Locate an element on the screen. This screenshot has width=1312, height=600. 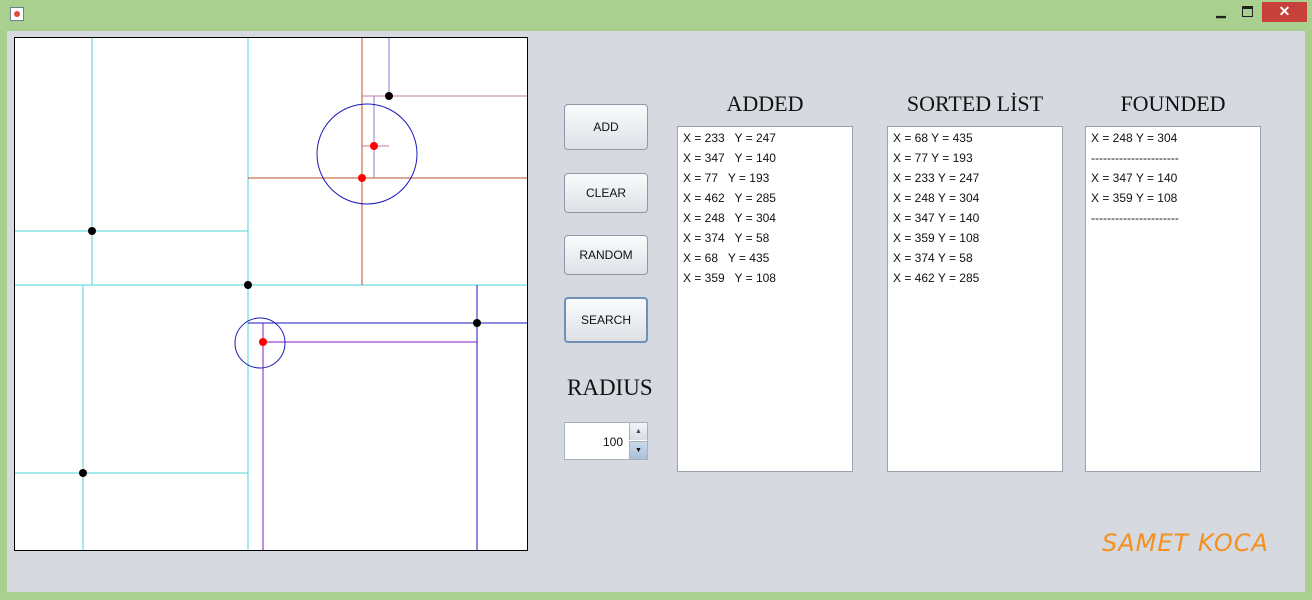
clear-button: CLEAR is located at coordinates (606, 193).